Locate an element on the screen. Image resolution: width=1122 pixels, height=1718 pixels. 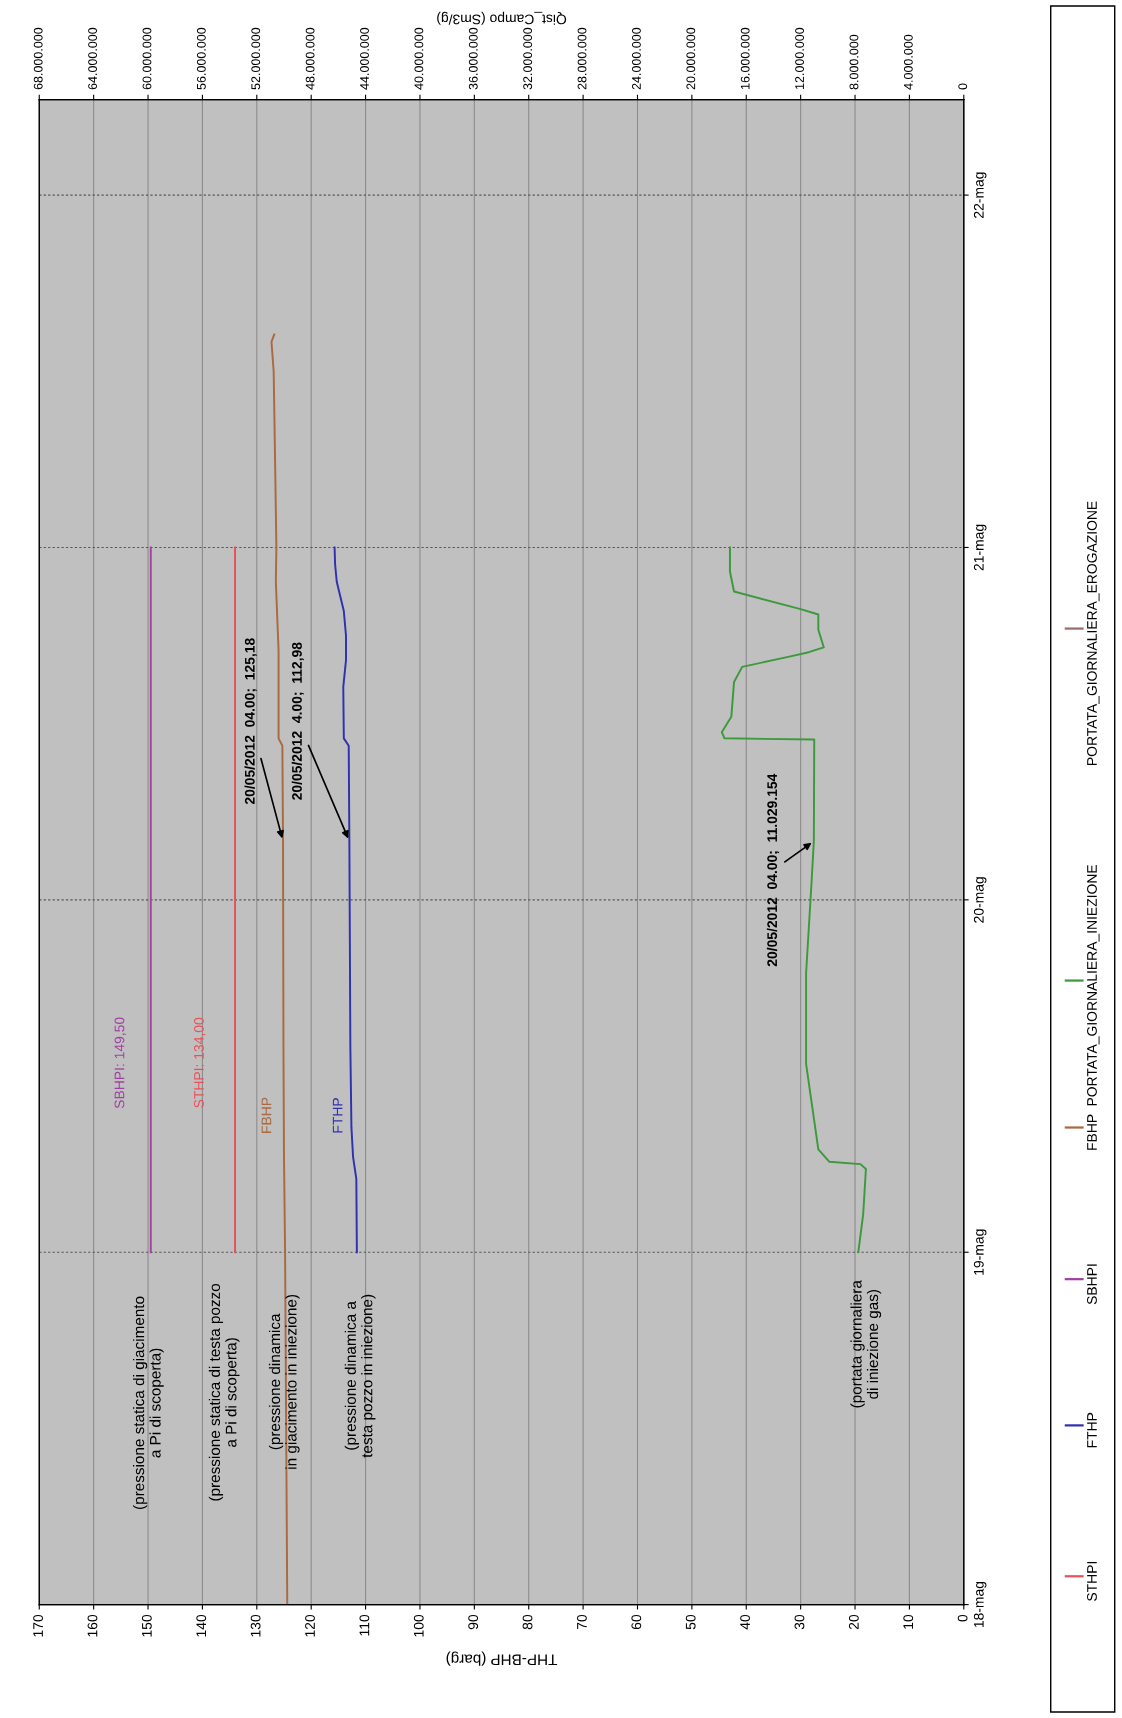
annotation: 20/05/2012 04.00; 125,18 is located at coordinates (250, 721).